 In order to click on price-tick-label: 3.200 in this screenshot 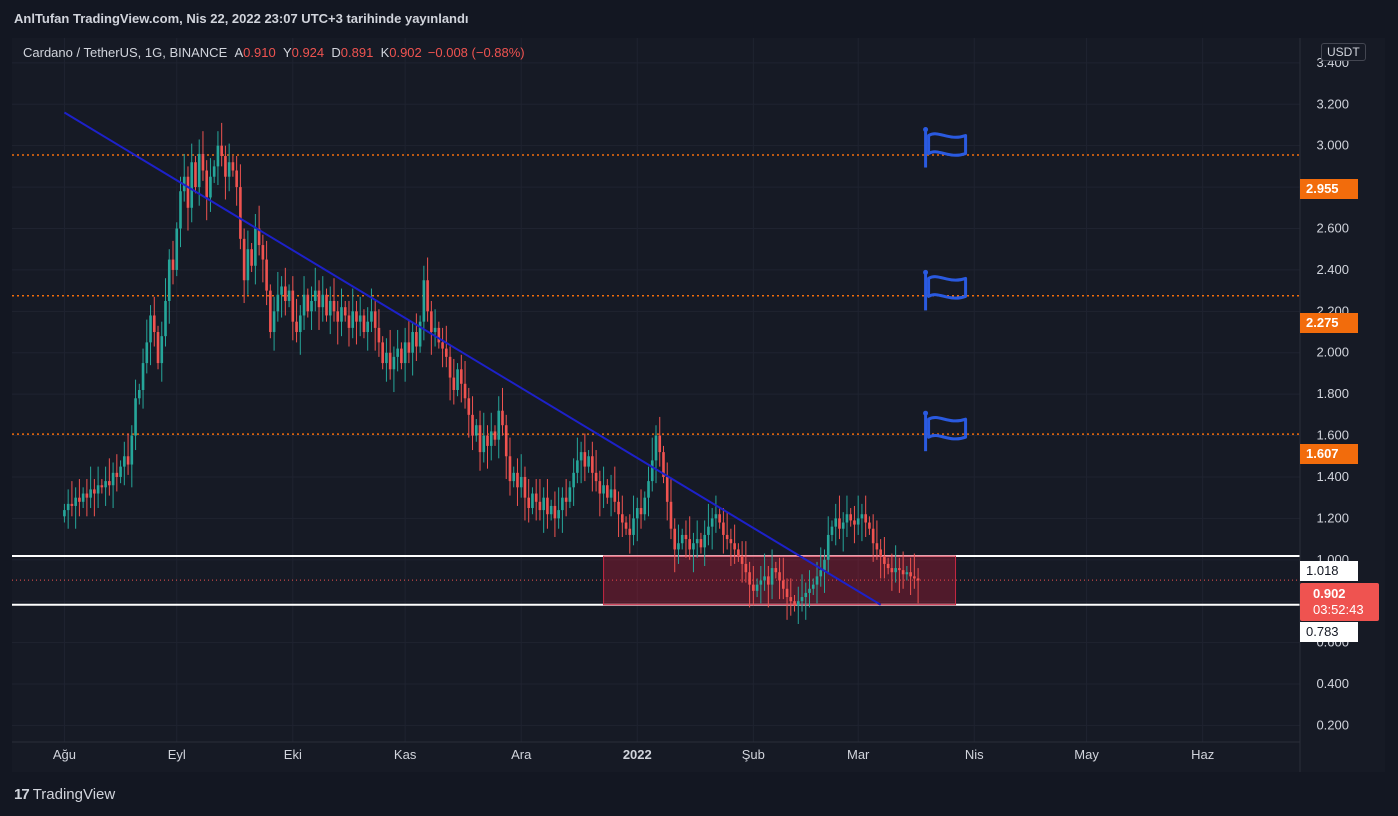, I will do `click(1332, 103)`.